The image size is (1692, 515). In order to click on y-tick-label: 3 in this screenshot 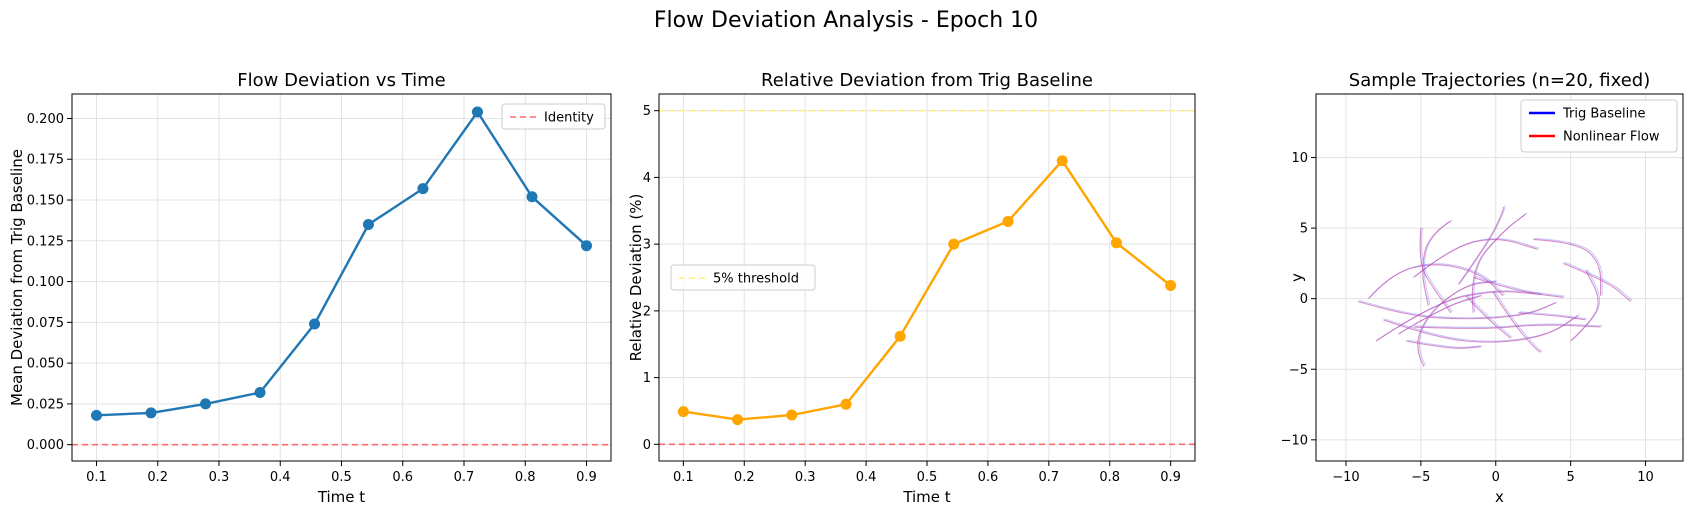, I will do `click(647, 245)`.